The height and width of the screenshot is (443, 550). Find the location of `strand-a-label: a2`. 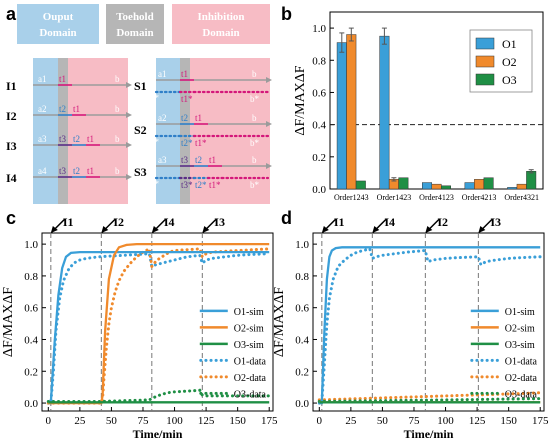

strand-a-label: a2 is located at coordinates (42, 109).